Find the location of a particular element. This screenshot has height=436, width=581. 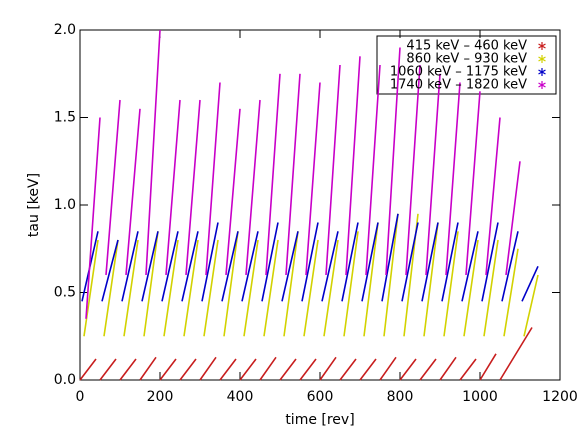

y-tick-label: 1.0 is located at coordinates (65, 205).